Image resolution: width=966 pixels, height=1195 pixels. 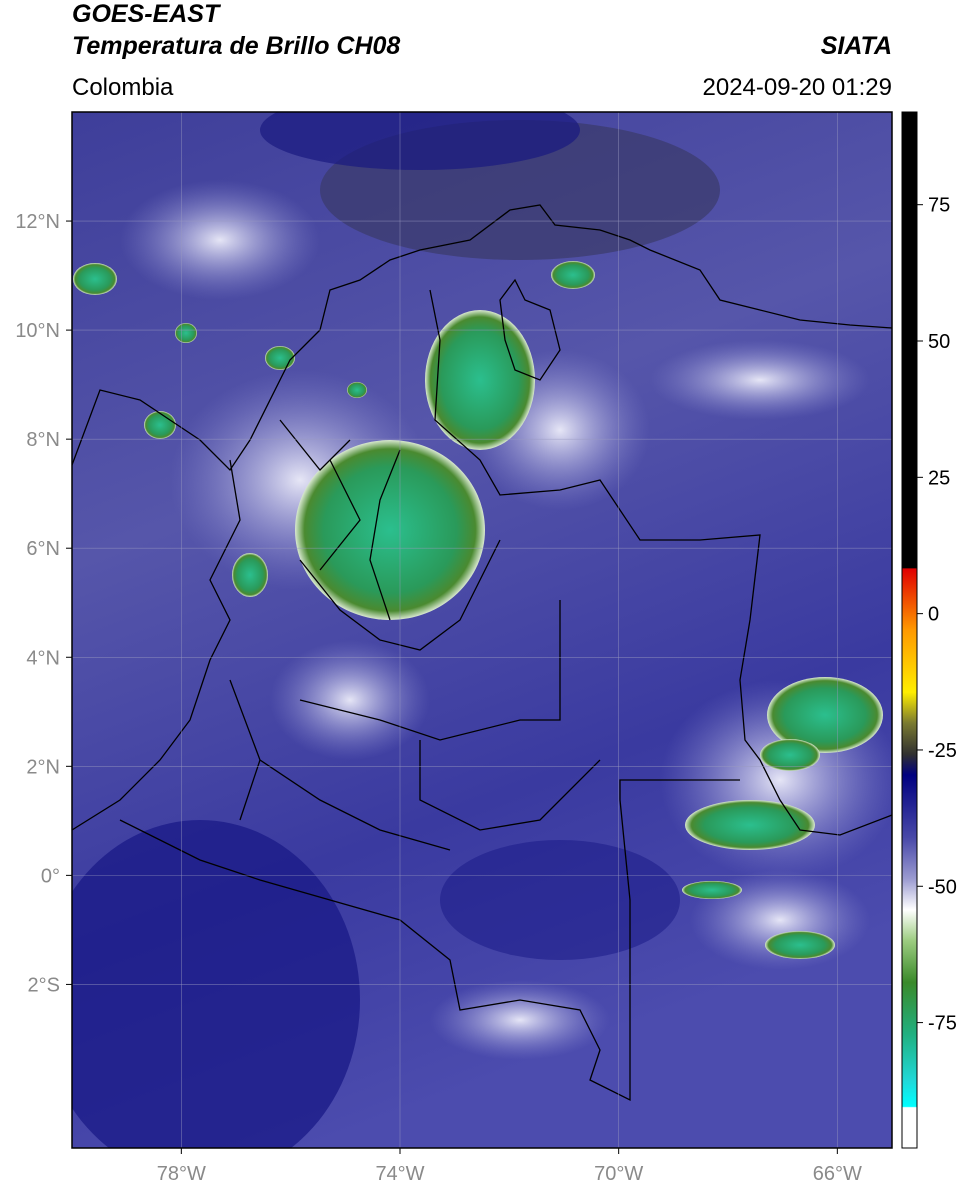 I want to click on colorbar-tick-label: 50, so click(x=939, y=342).